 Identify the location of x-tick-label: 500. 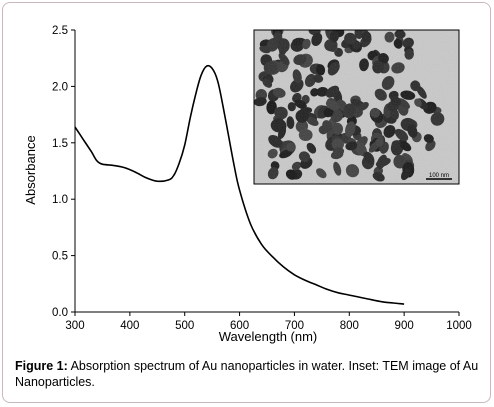
(184, 326).